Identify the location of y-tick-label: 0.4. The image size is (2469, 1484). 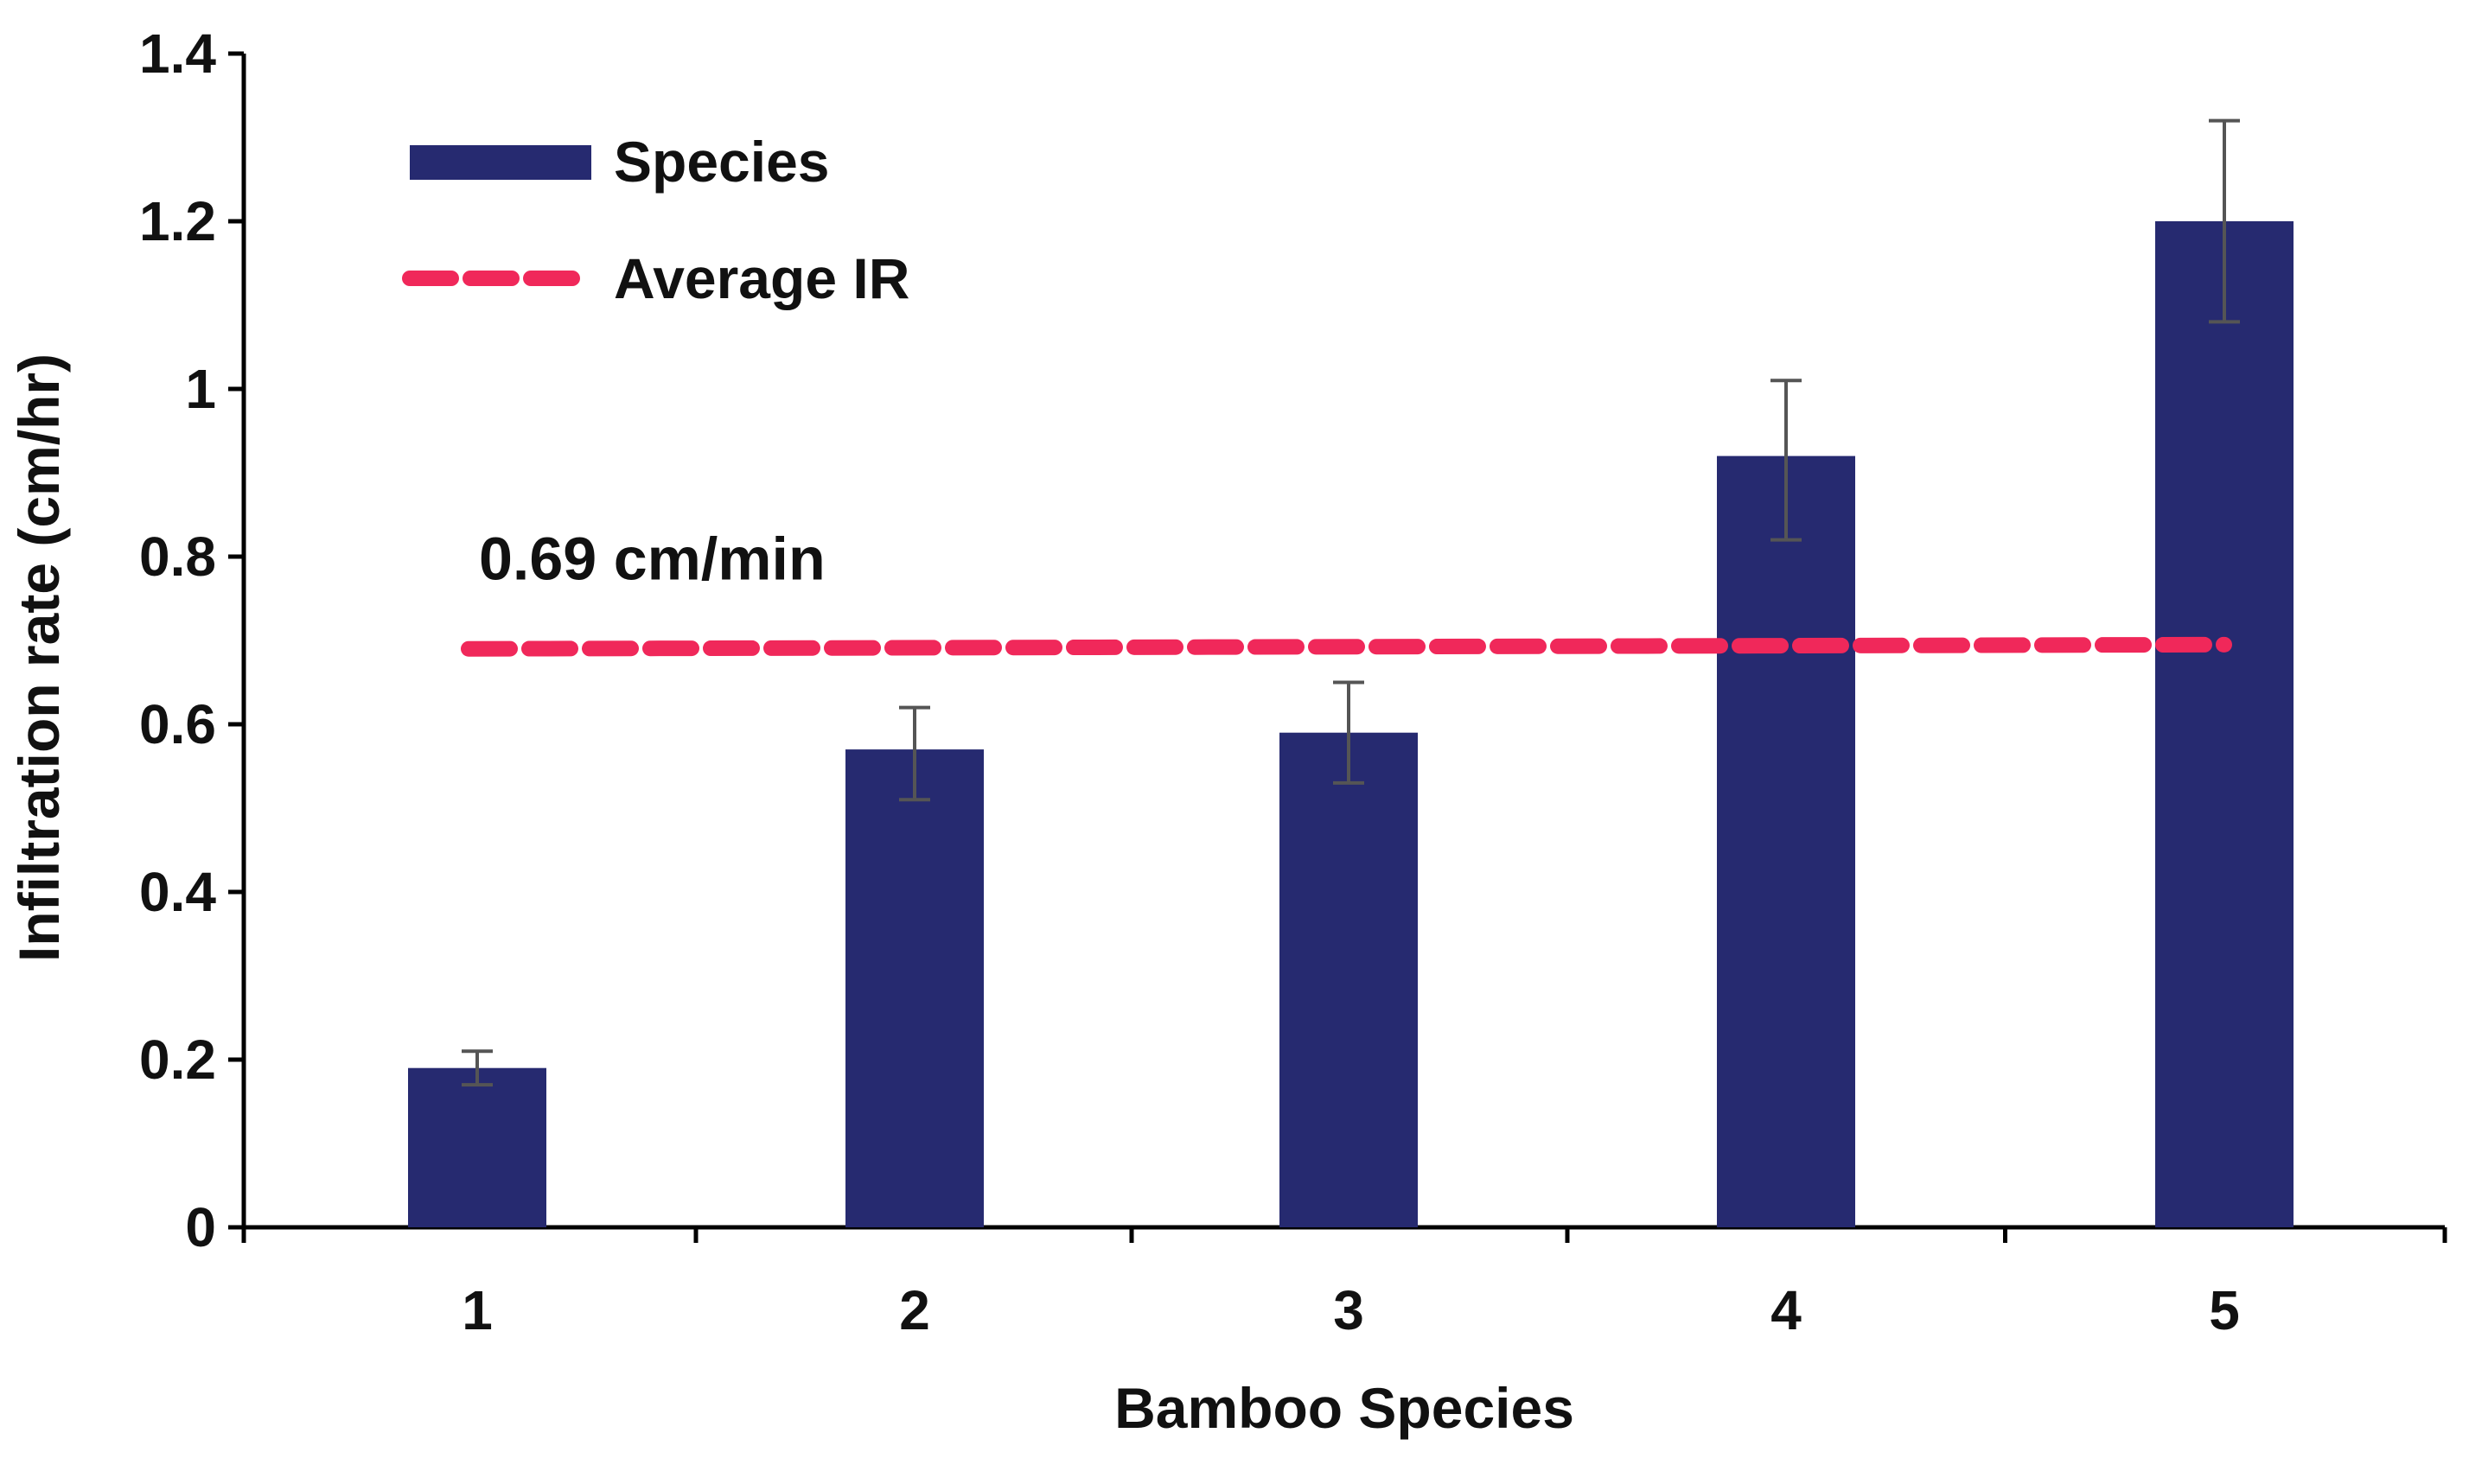
(178, 892).